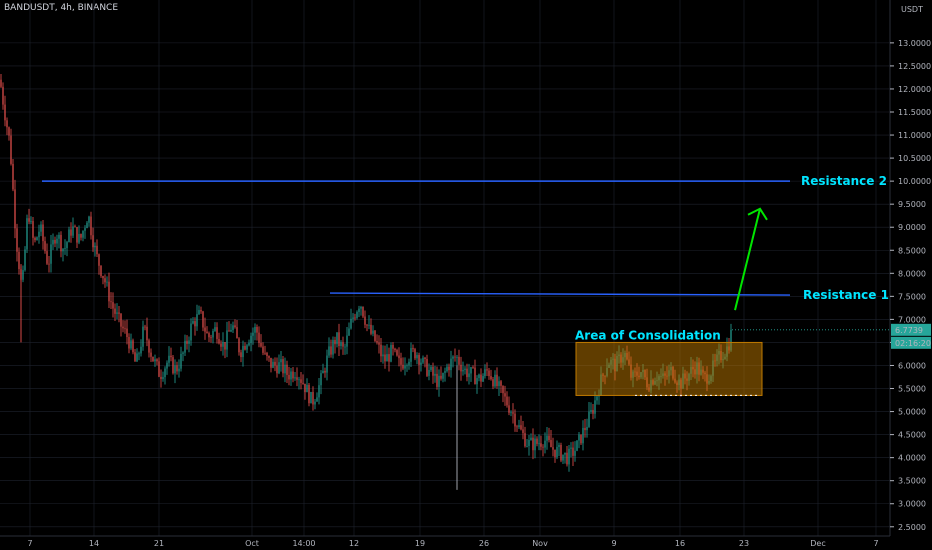 This screenshot has height=550, width=932. Describe the element at coordinates (540, 543) in the screenshot. I see `x-tick-label: Nov` at that location.